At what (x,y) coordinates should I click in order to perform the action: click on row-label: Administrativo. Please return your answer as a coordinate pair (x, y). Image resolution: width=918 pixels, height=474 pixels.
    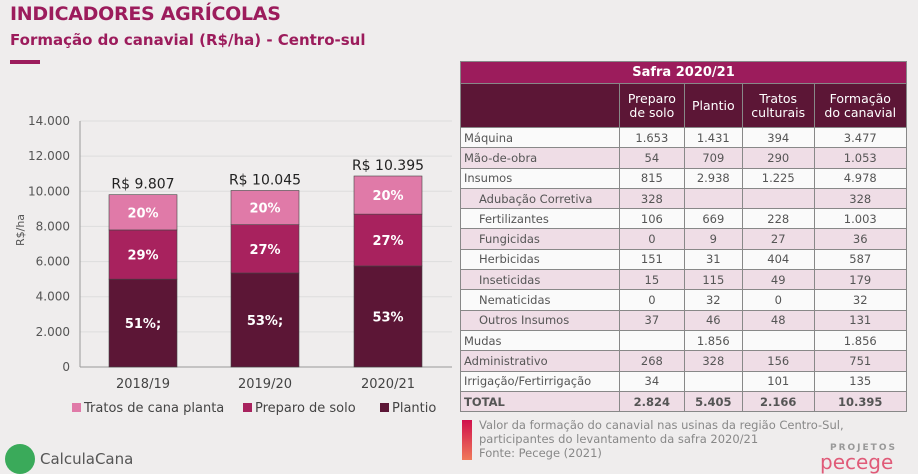
    Looking at the image, I should click on (540, 361).